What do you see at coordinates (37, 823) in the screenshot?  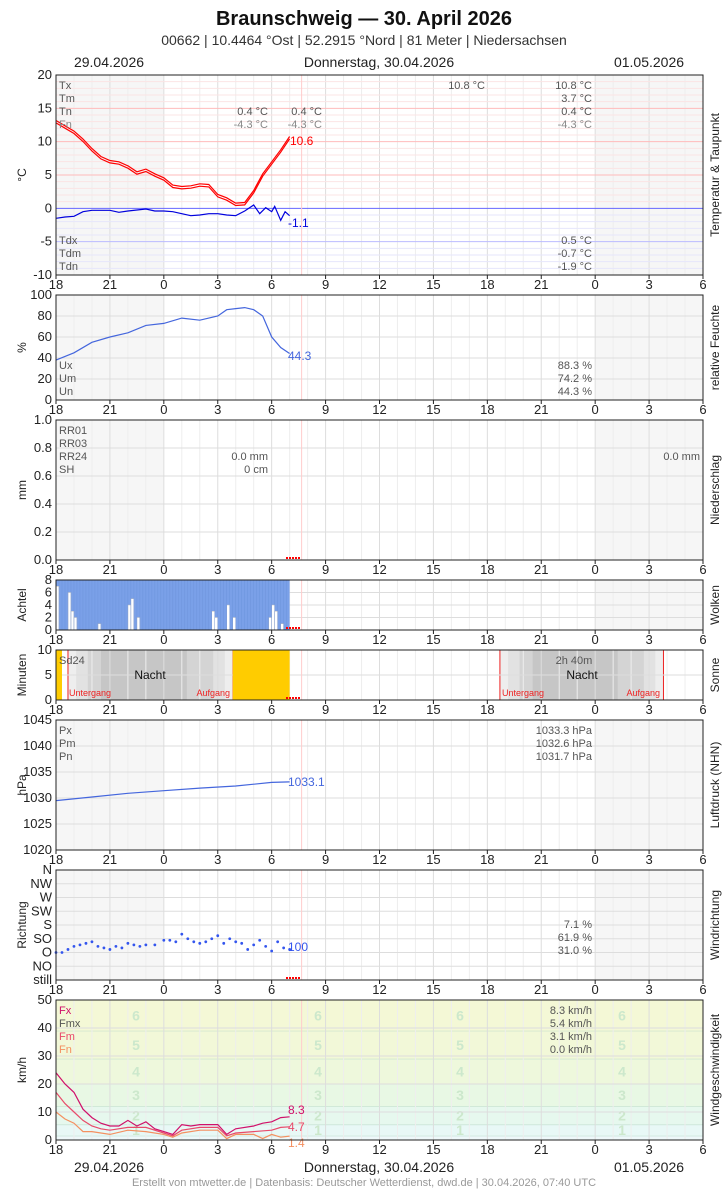 I see `y-tick-label: 1025` at bounding box center [37, 823].